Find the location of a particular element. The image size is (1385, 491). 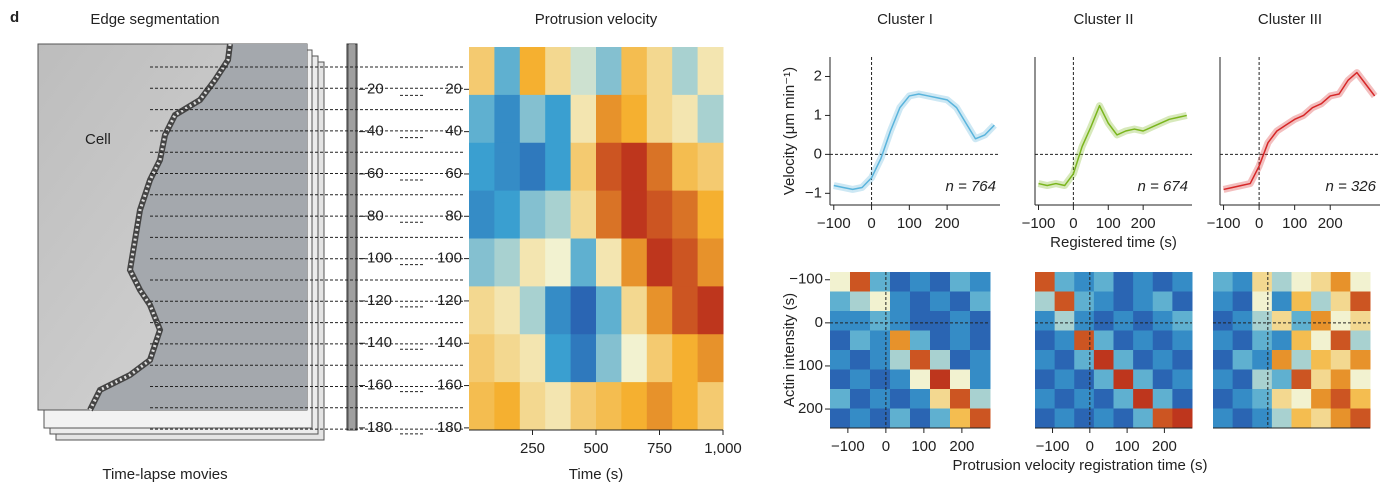

y-tick-label: 80 is located at coordinates (453, 215).